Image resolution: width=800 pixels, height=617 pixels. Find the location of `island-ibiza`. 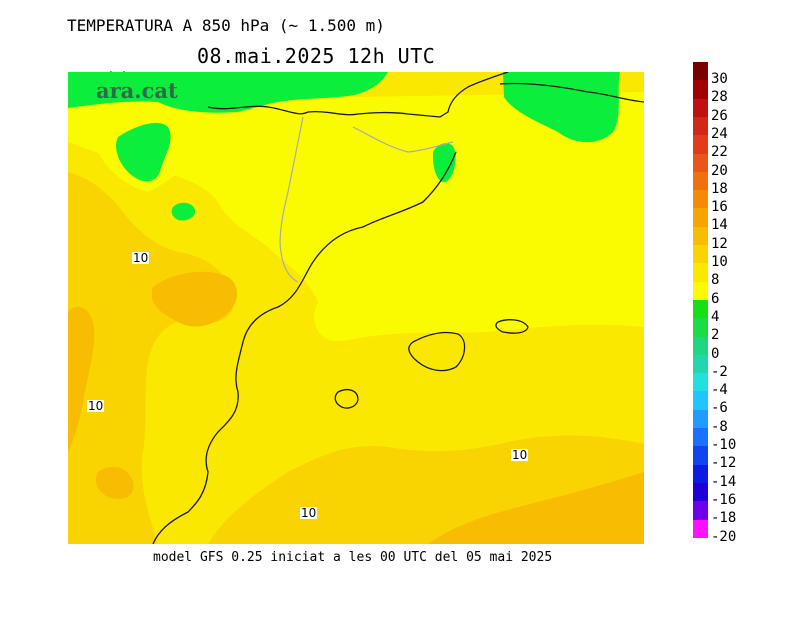

island-ibiza is located at coordinates (346, 399).